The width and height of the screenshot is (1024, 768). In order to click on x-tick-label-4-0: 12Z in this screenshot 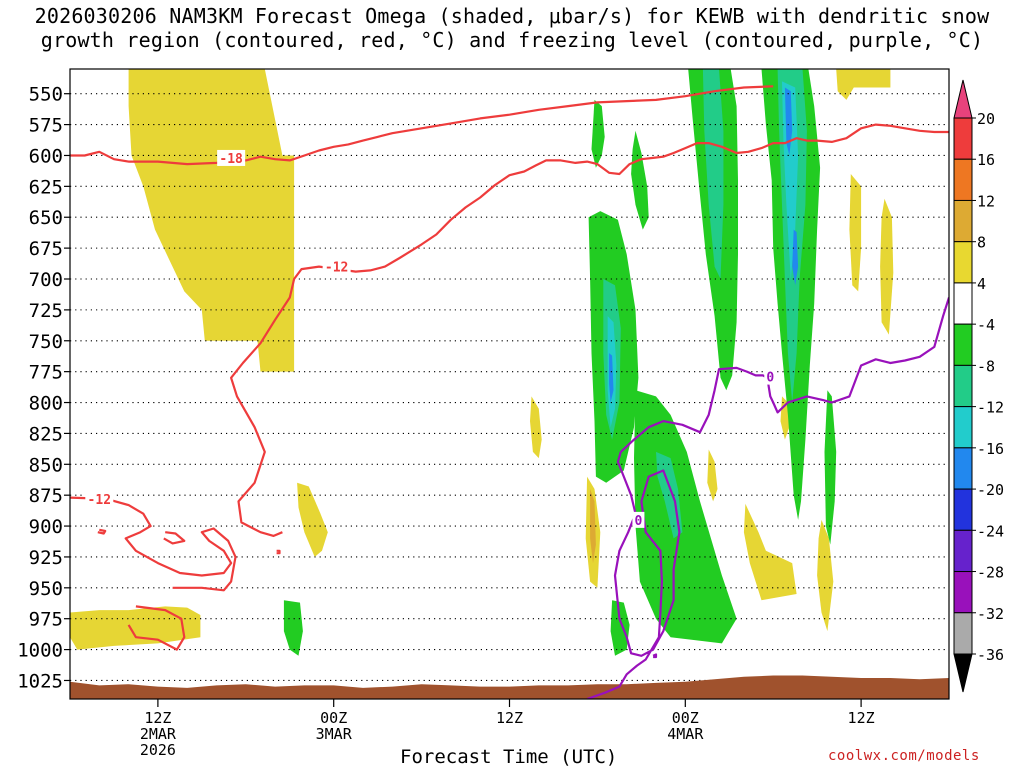, I will do `click(861, 718)`.